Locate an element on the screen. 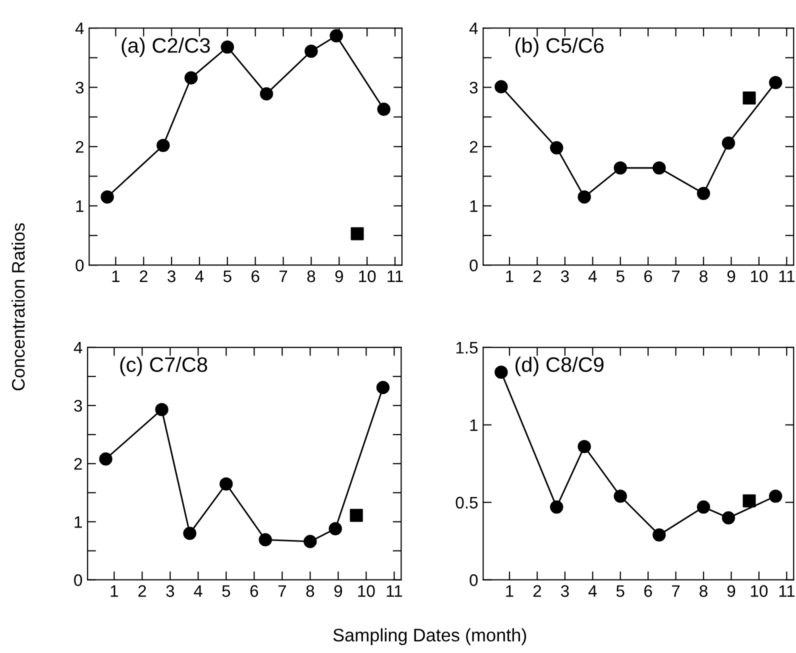 The image size is (796, 653). x-axis-title: Sampling Dates (month) is located at coordinates (429, 637).